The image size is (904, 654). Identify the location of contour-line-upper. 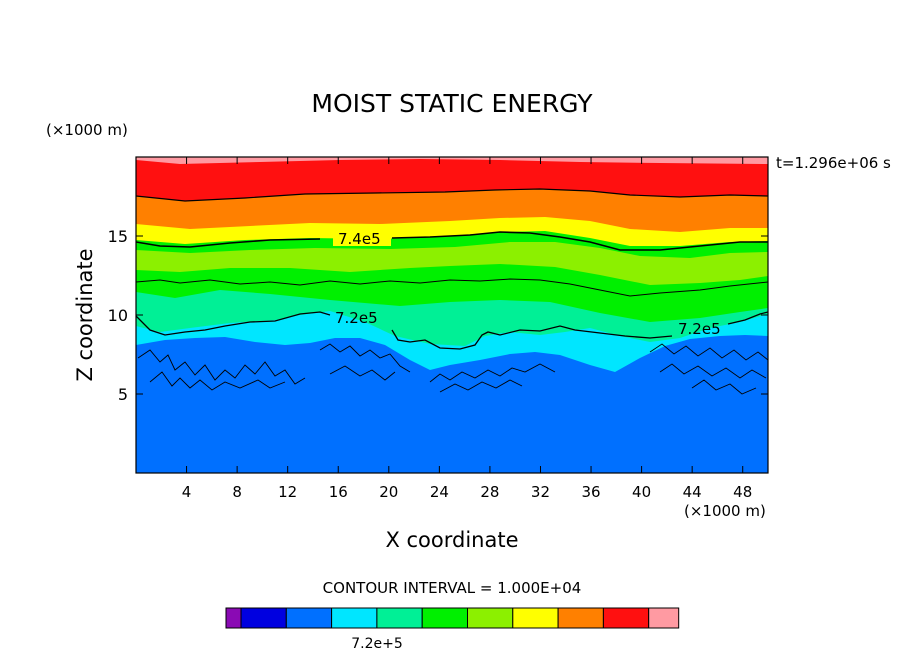
(452, 195).